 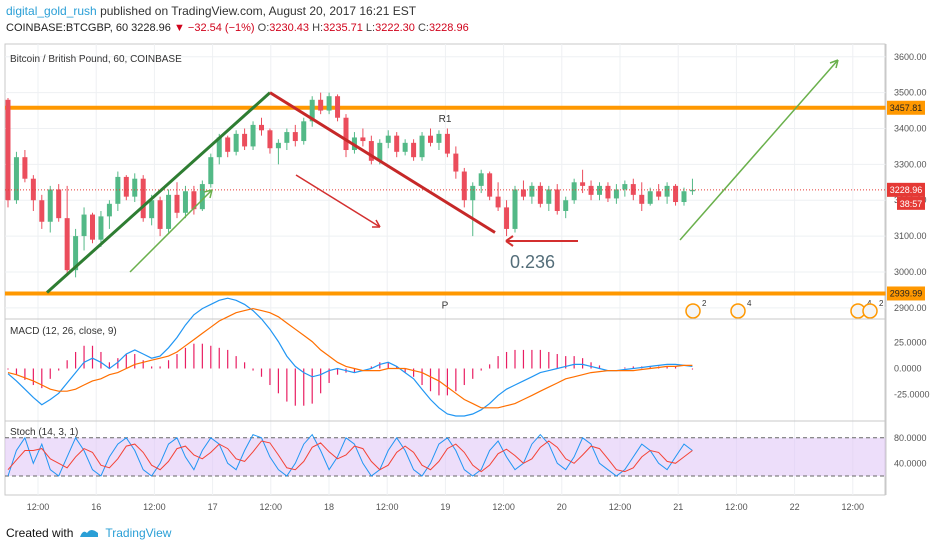 I want to click on signal-line, so click(x=350, y=358).